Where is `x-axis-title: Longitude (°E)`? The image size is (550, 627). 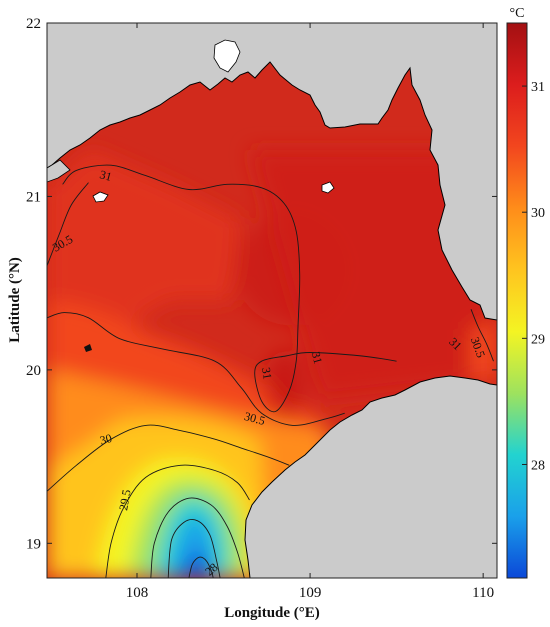 x-axis-title: Longitude (°E) is located at coordinates (272, 613).